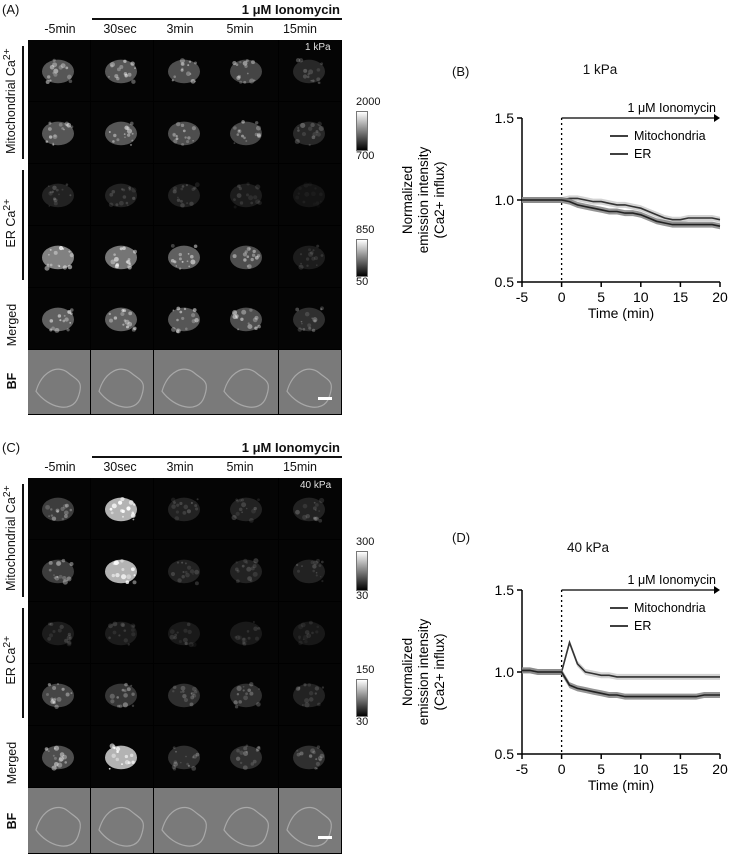 This screenshot has width=733, height=856. I want to click on panel-a-mito-bracket, so click(23, 102).